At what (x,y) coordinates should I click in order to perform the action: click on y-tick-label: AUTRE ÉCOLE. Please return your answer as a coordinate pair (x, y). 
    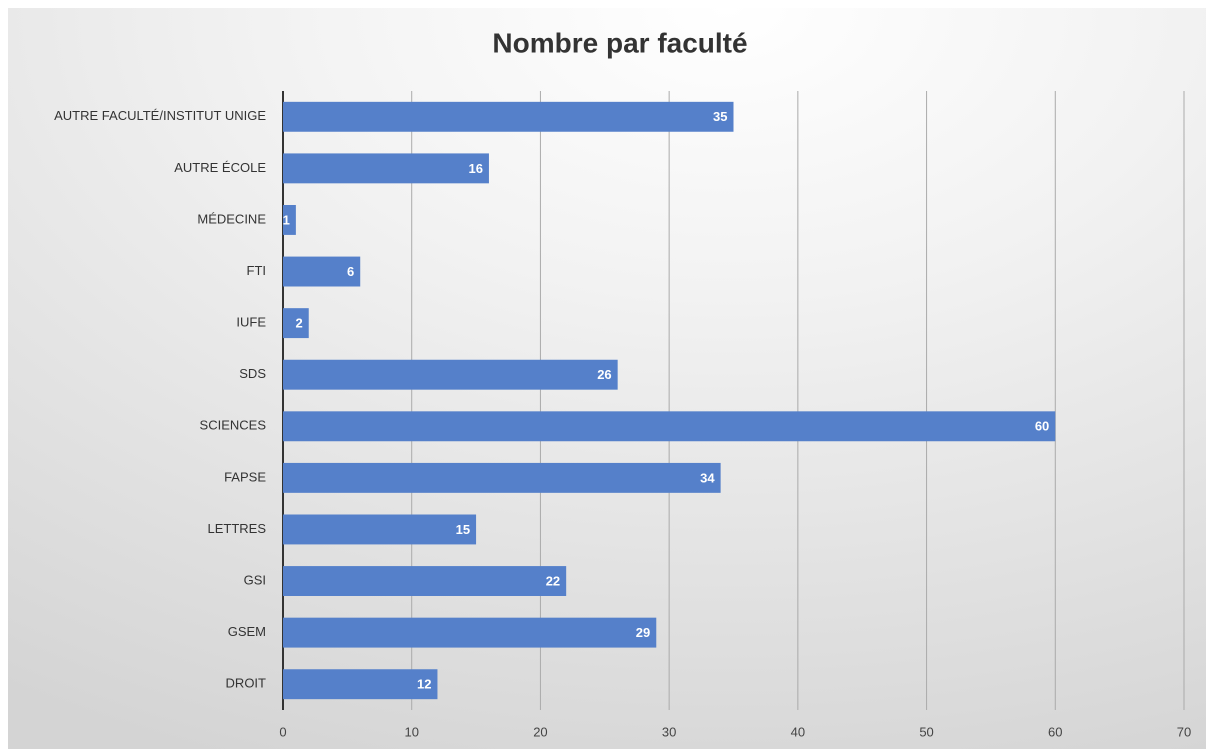
    Looking at the image, I should click on (220, 167).